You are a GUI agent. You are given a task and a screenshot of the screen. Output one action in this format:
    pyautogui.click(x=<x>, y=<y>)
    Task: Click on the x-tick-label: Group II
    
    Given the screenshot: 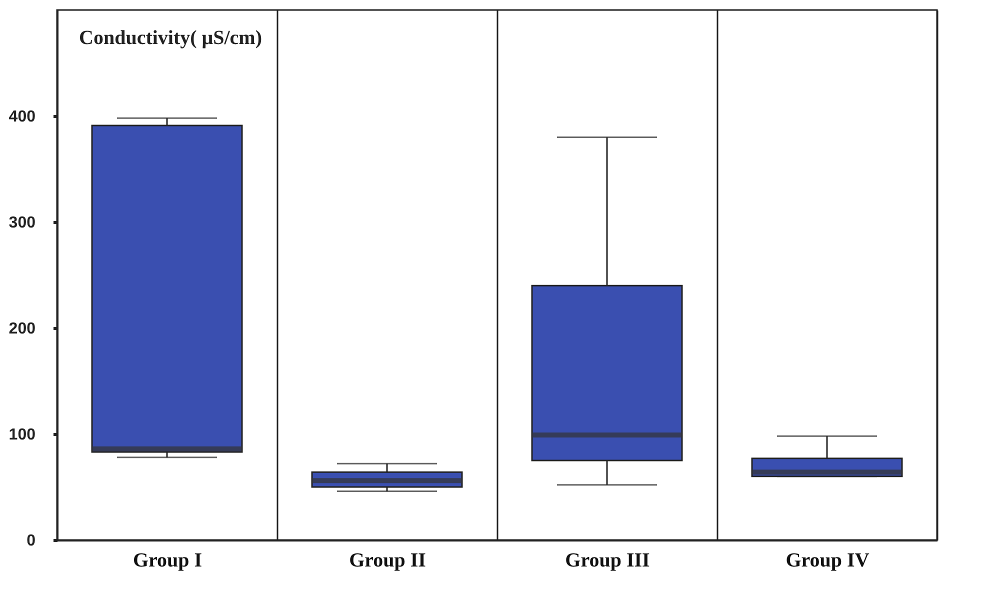 What is the action you would take?
    pyautogui.click(x=387, y=561)
    